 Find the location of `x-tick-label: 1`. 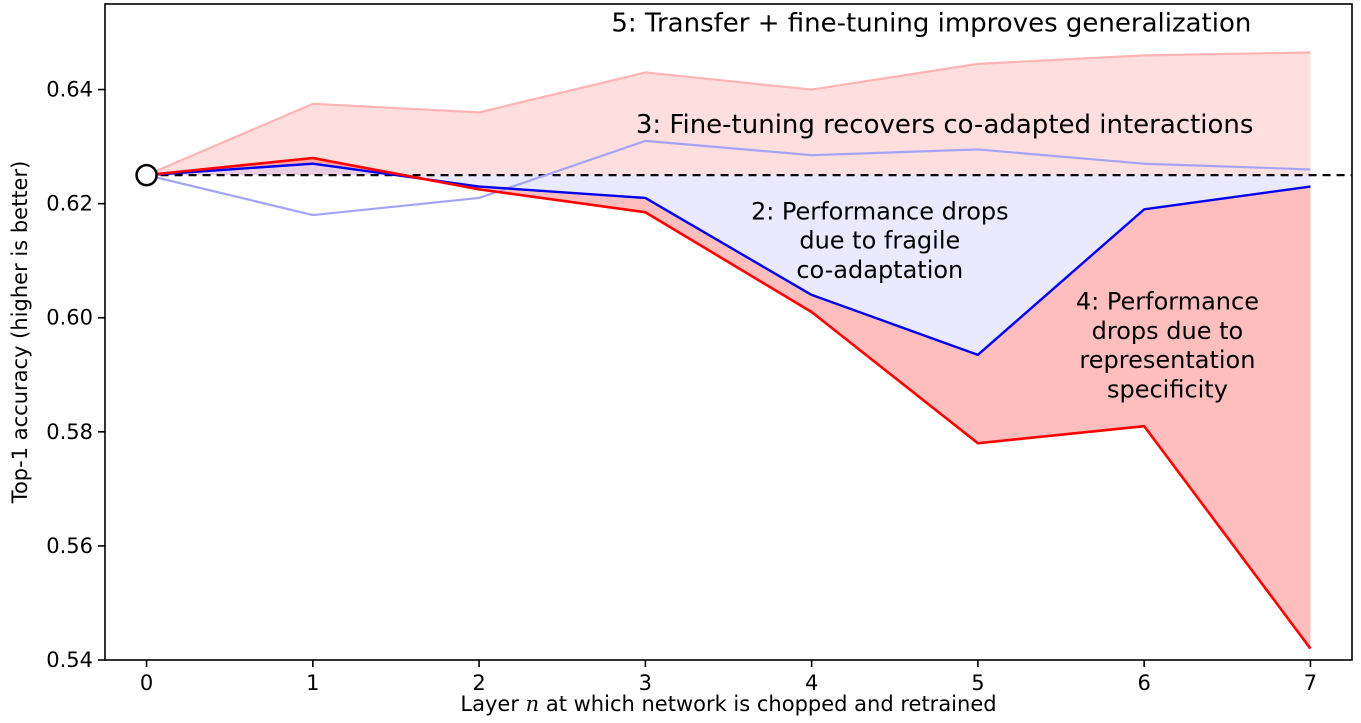

x-tick-label: 1 is located at coordinates (312, 683).